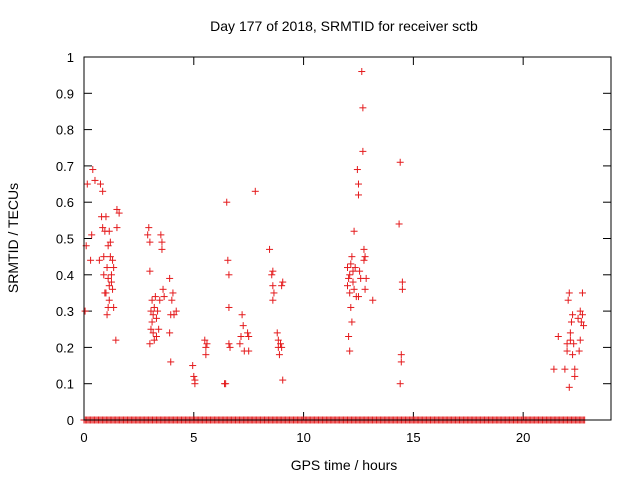 The width and height of the screenshot is (640, 480). Describe the element at coordinates (65, 93) in the screenshot. I see `y-tick-label: 0.9` at that location.